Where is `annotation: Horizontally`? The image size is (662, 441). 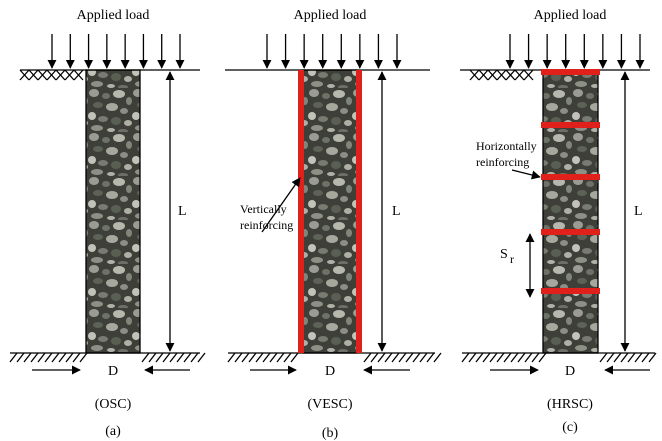
annotation: Horizontally is located at coordinates (506, 146).